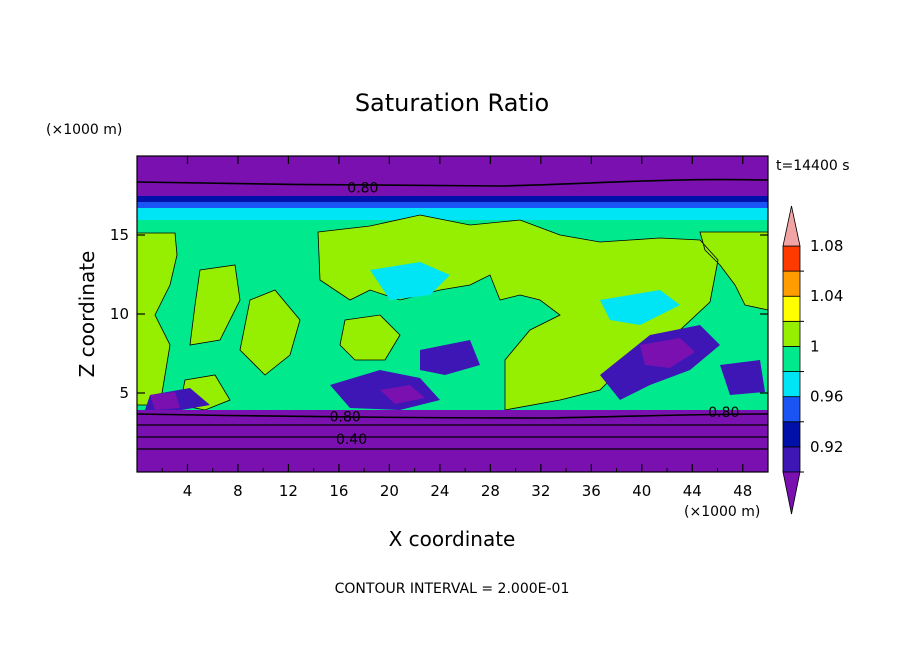  I want to click on field-dark-patches, so click(455, 368).